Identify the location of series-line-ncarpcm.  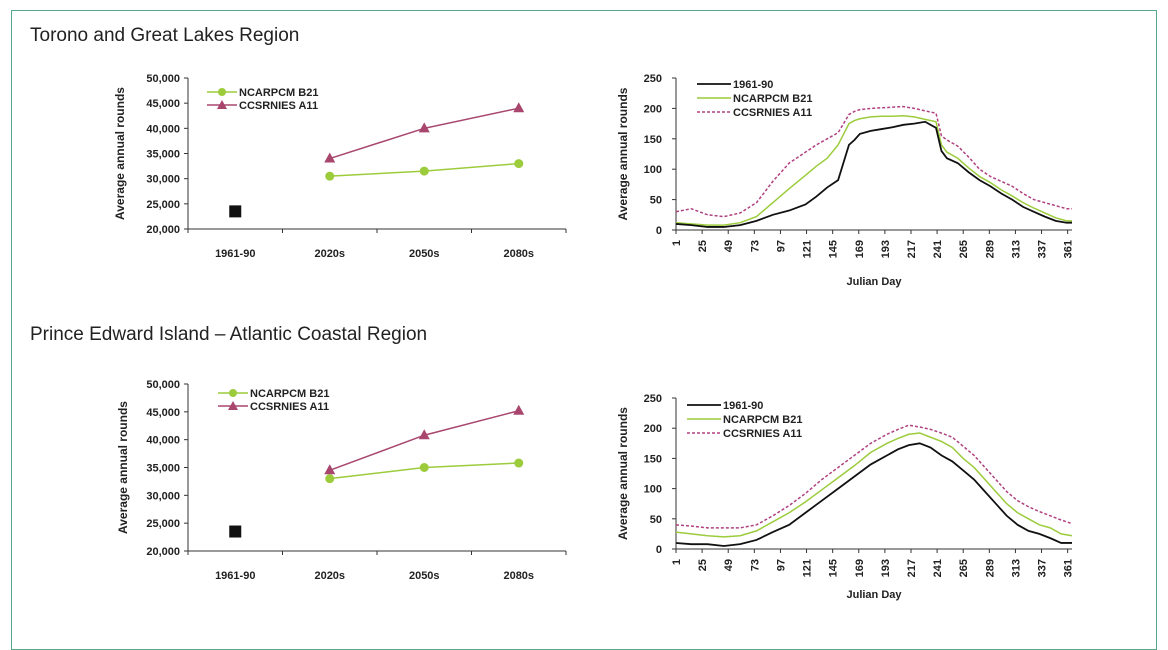
(874, 485).